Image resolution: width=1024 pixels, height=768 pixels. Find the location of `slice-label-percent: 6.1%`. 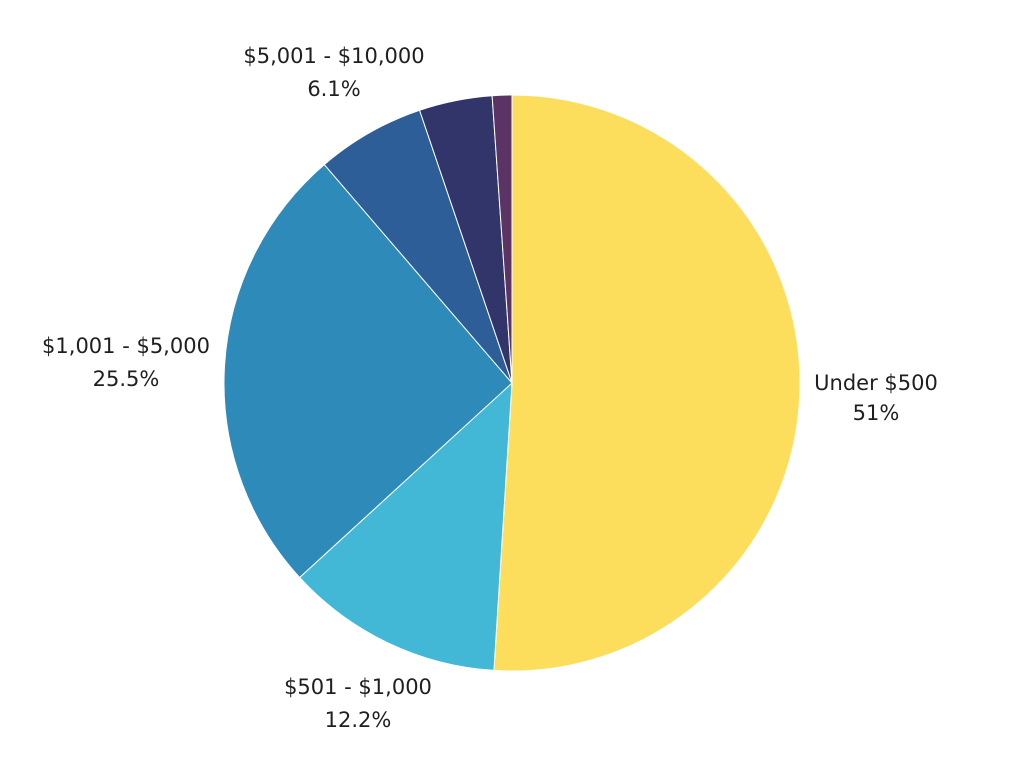

slice-label-percent: 6.1% is located at coordinates (333, 89).